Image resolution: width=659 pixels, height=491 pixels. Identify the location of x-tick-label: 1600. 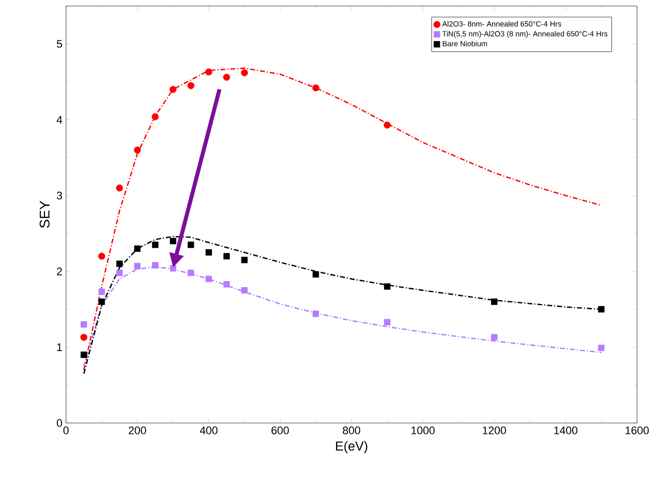
(637, 430).